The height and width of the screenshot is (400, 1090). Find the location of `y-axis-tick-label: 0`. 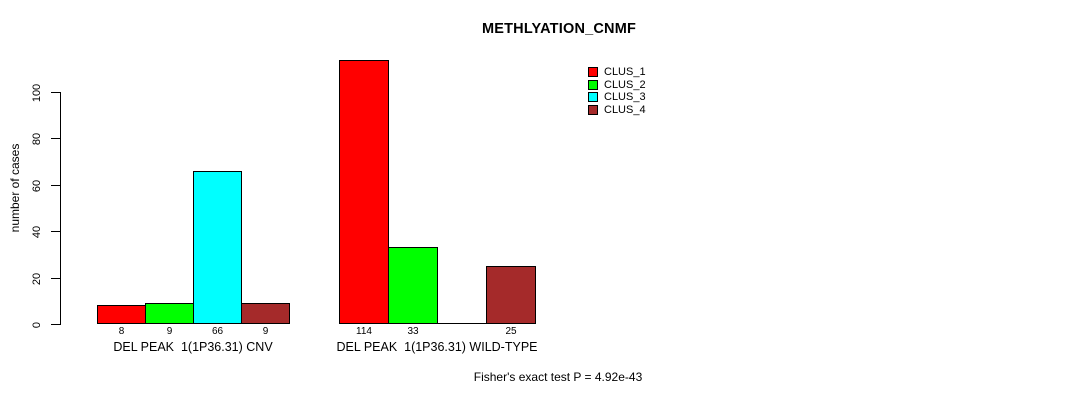

y-axis-tick-label: 0 is located at coordinates (37, 324).